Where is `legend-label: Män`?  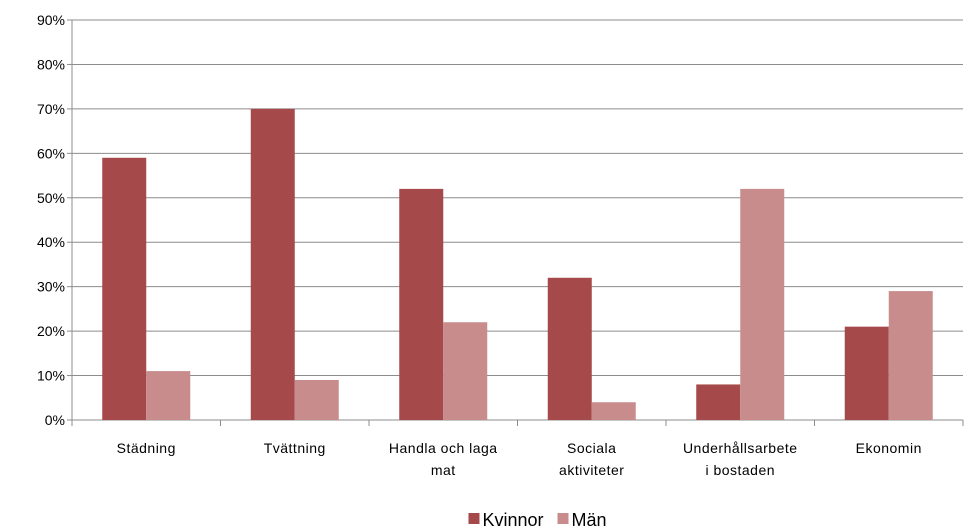 legend-label: Män is located at coordinates (589, 520).